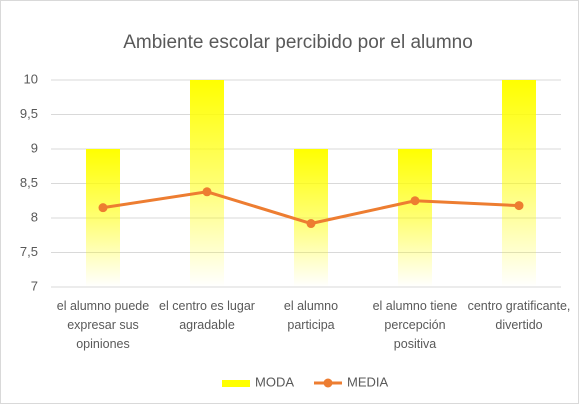  What do you see at coordinates (34, 216) in the screenshot?
I see `y-tick-label: 8` at bounding box center [34, 216].